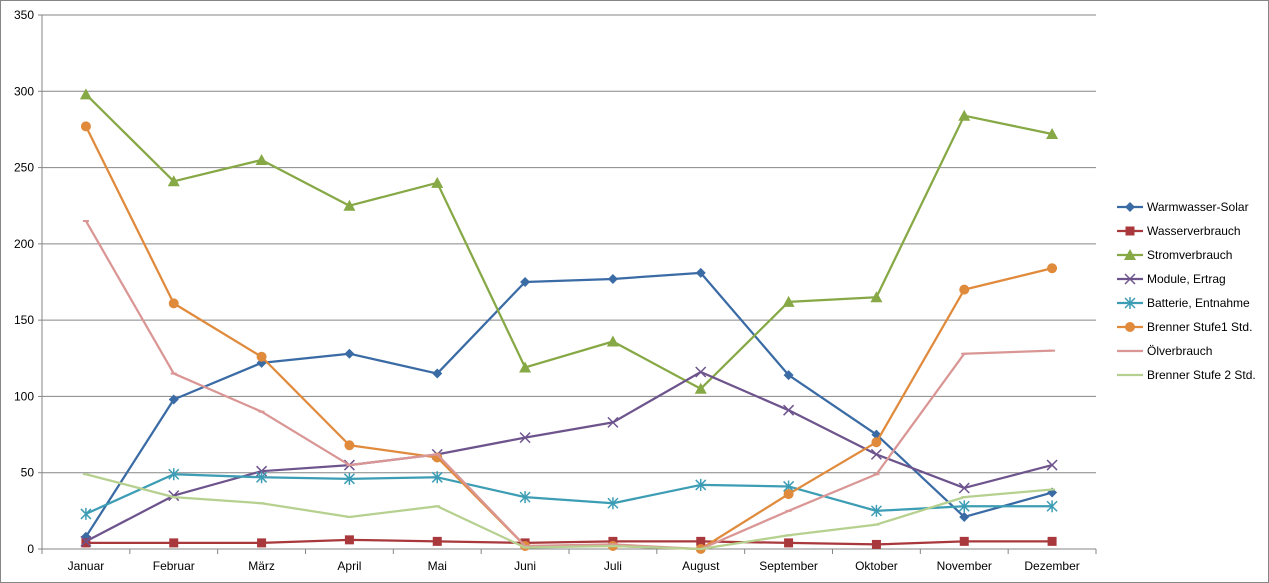 The width and height of the screenshot is (1269, 583). Describe the element at coordinates (525, 566) in the screenshot. I see `x-tick-label: Juni` at that location.